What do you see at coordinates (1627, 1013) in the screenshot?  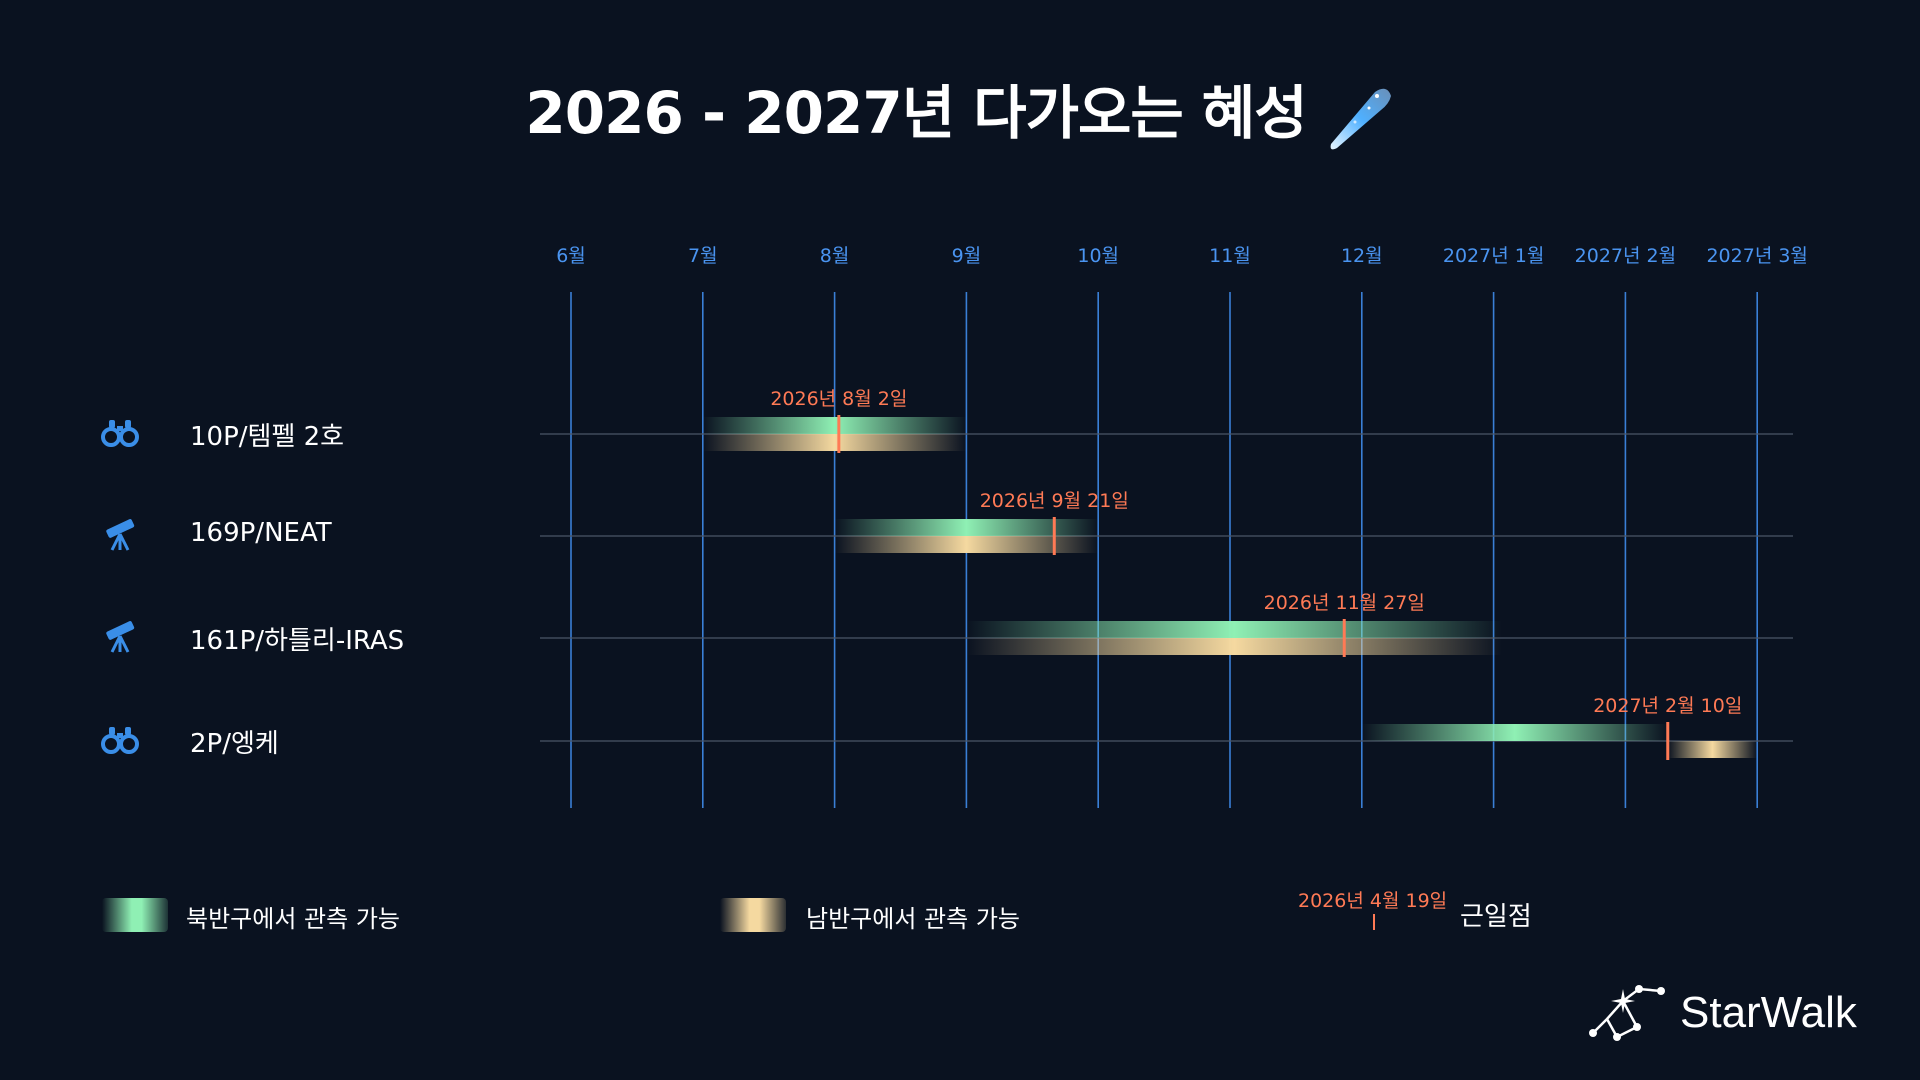 I see `starwalk-logo-icon` at bounding box center [1627, 1013].